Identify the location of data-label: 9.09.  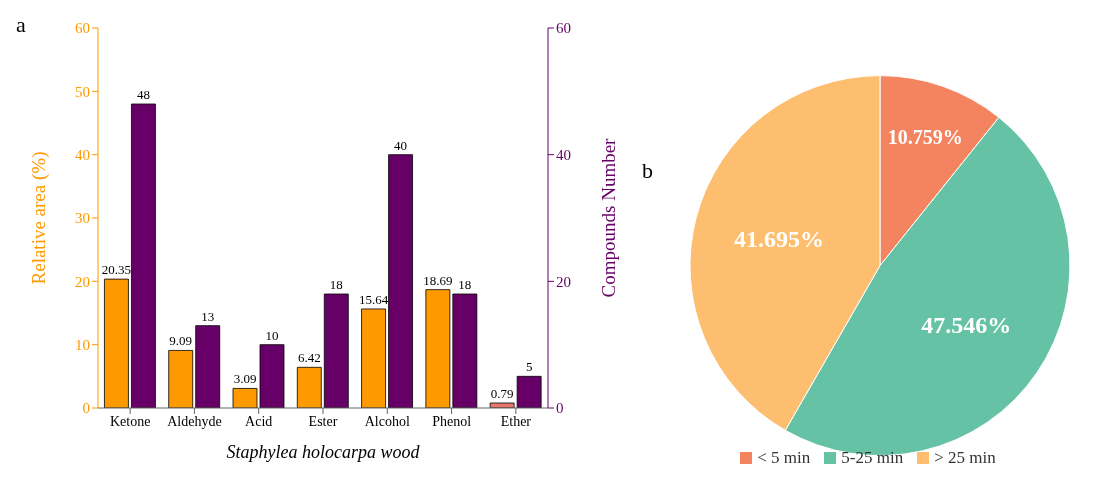
(181, 341).